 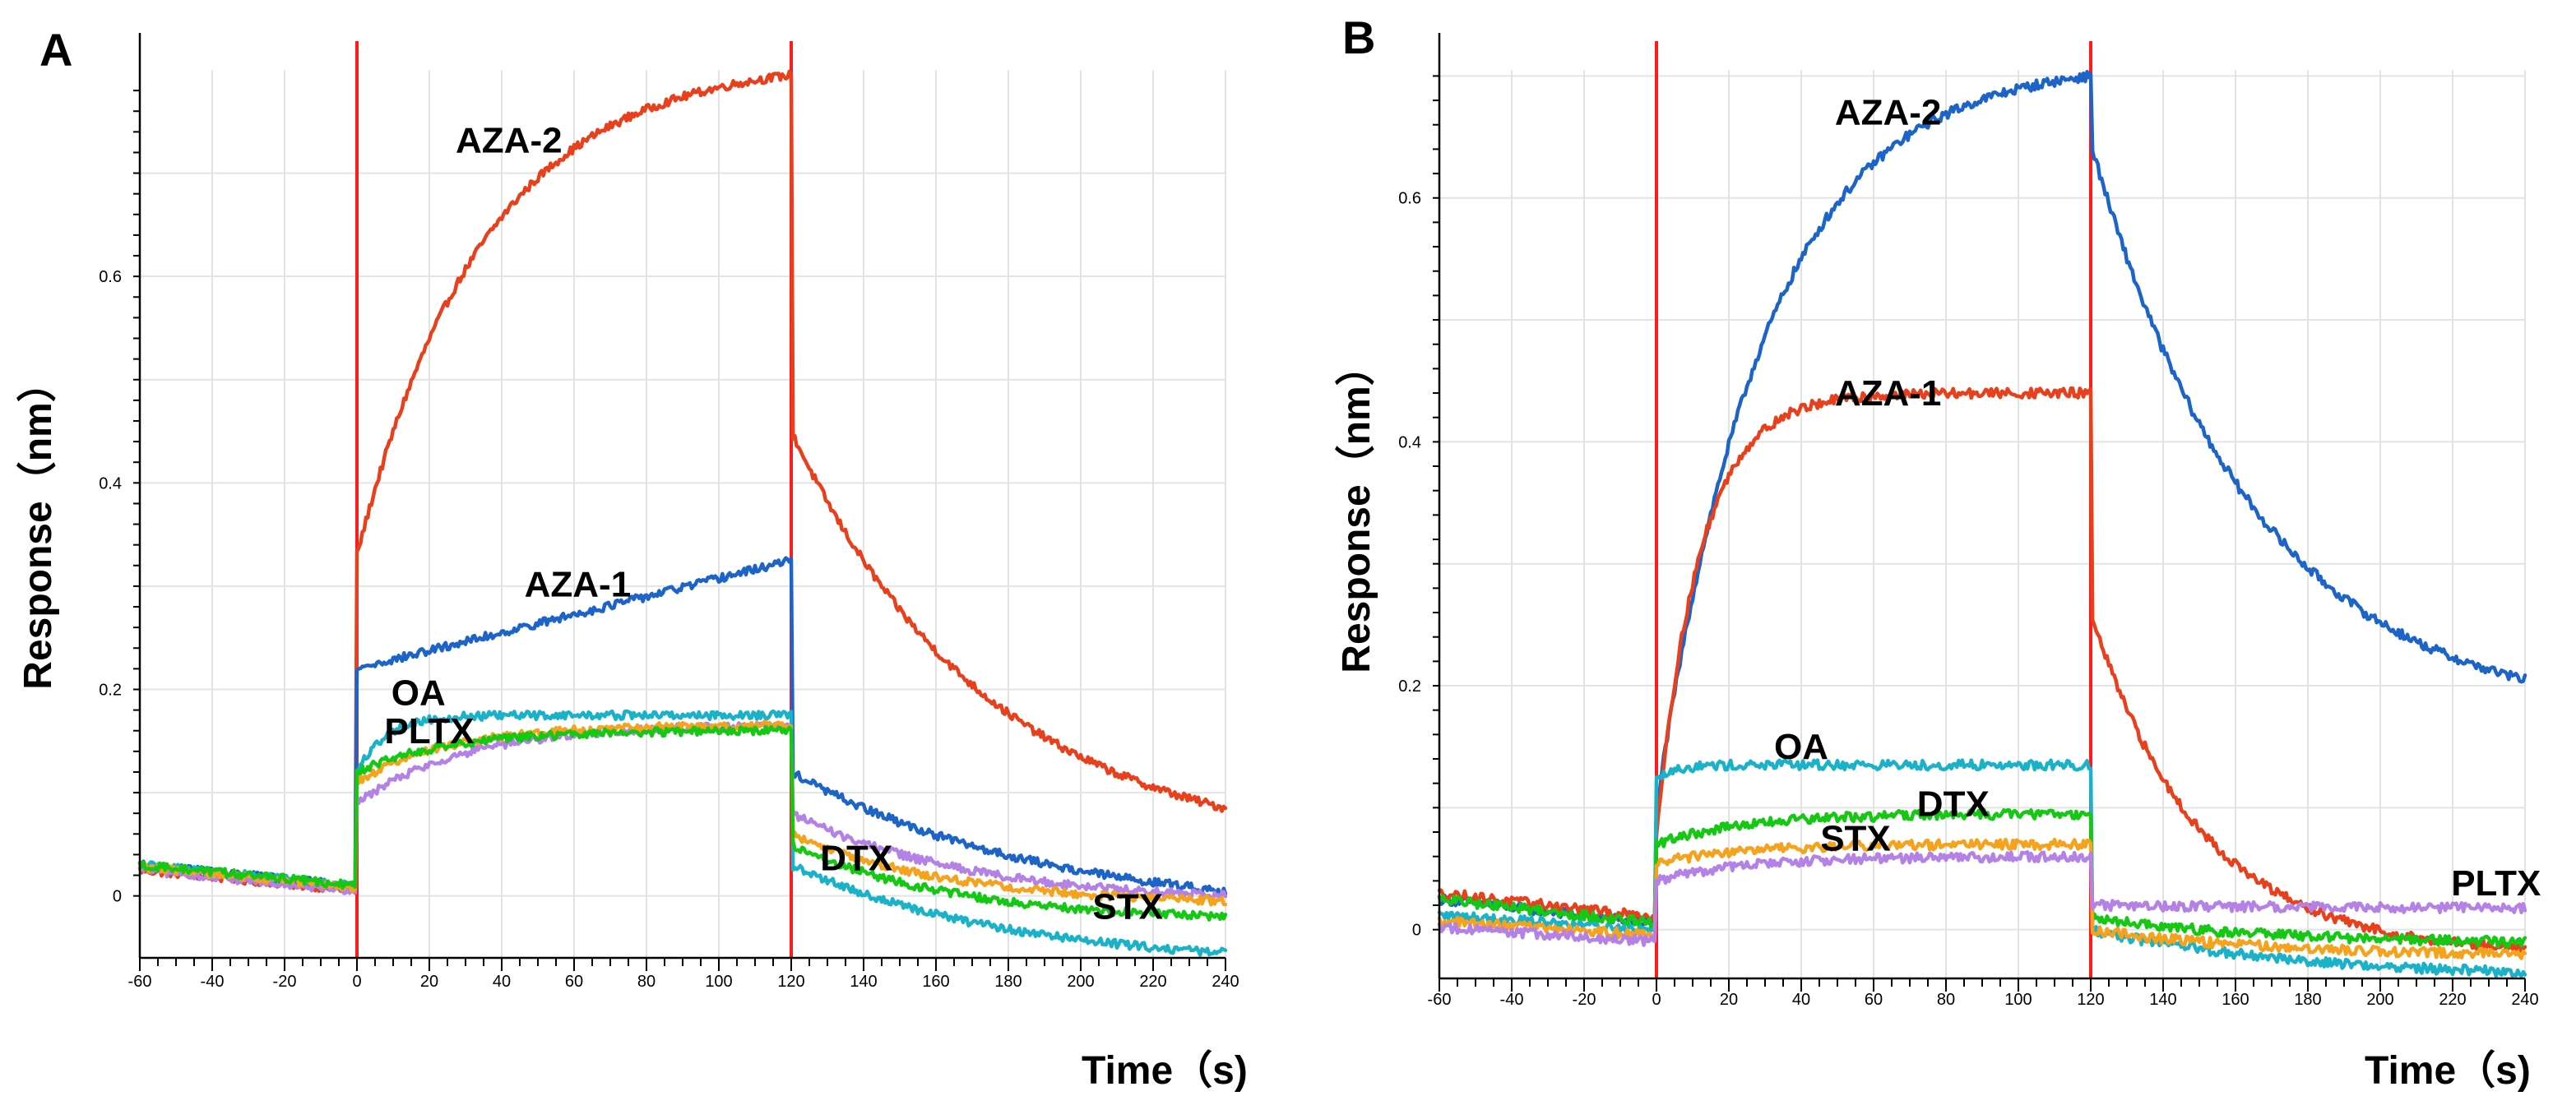 What do you see at coordinates (119, 498) in the screenshot?
I see `panel-a-y-ticks: 0 0.2 0.4 0.6` at bounding box center [119, 498].